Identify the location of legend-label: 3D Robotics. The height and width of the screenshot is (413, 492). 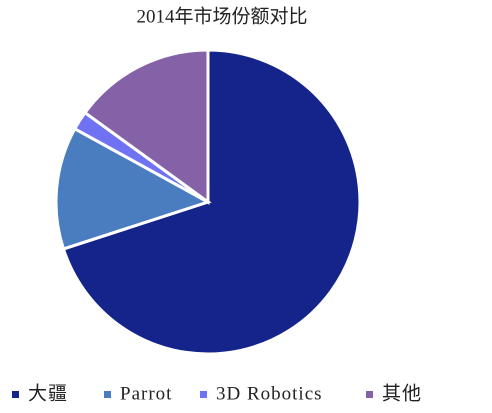
(269, 393).